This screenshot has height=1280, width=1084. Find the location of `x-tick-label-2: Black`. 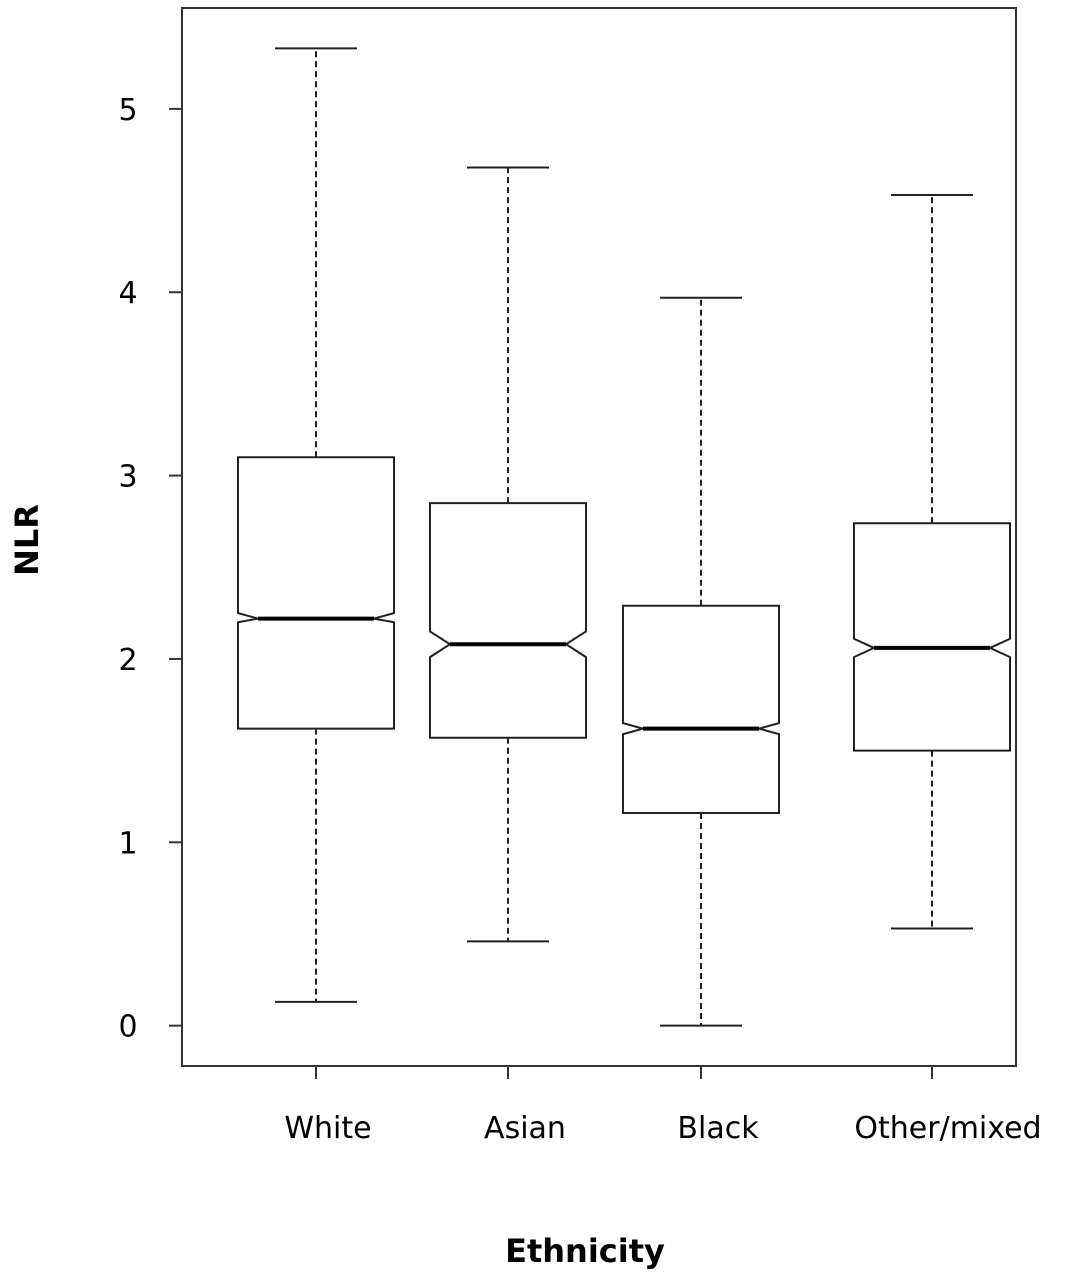

x-tick-label-2: Black is located at coordinates (718, 1128).